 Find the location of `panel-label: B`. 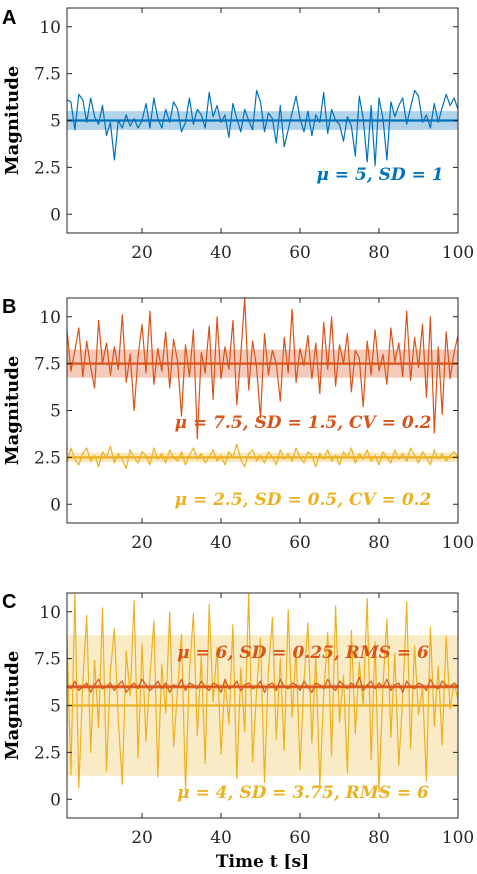

panel-label: B is located at coordinates (9, 307).